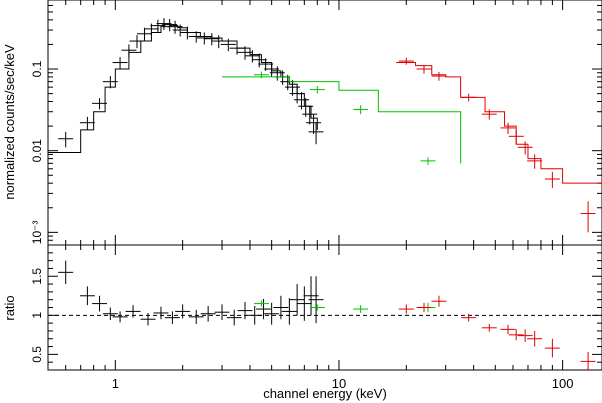 Image resolution: width=602 pixels, height=403 pixels. What do you see at coordinates (37, 233) in the screenshot?
I see `y-tick-label: 10⁻³` at bounding box center [37, 233].